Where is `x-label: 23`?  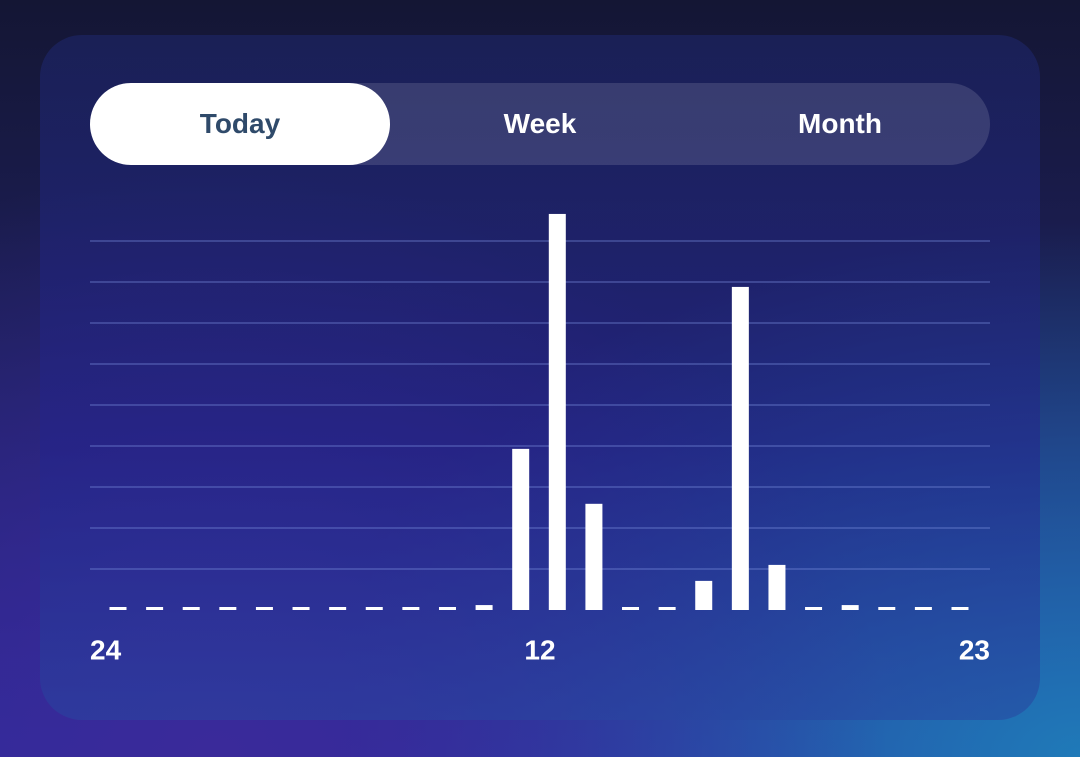 x-label: 23 is located at coordinates (974, 649).